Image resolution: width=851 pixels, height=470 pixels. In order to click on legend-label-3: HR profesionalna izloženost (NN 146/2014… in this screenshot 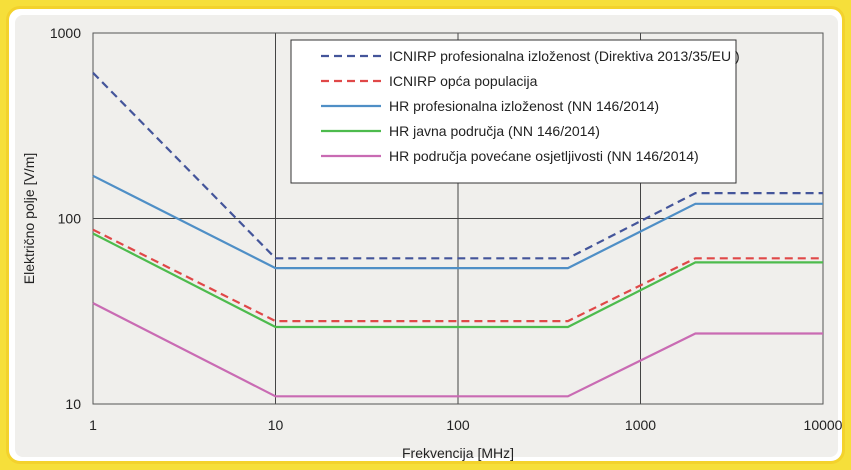, I will do `click(524, 106)`.